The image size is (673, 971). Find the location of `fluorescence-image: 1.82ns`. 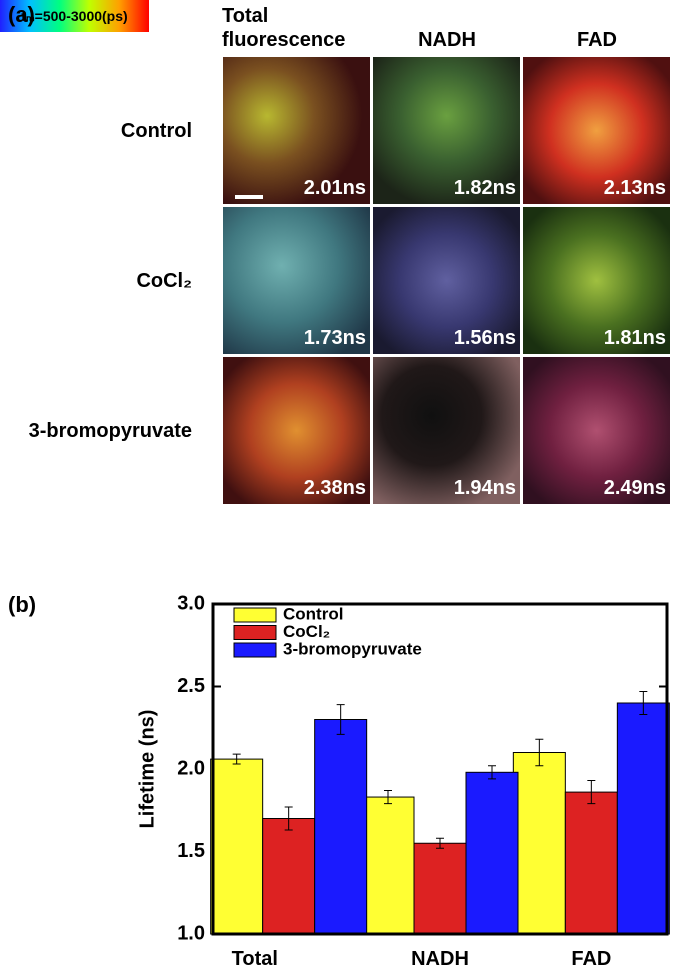

fluorescence-image: 1.82ns is located at coordinates (446, 130).